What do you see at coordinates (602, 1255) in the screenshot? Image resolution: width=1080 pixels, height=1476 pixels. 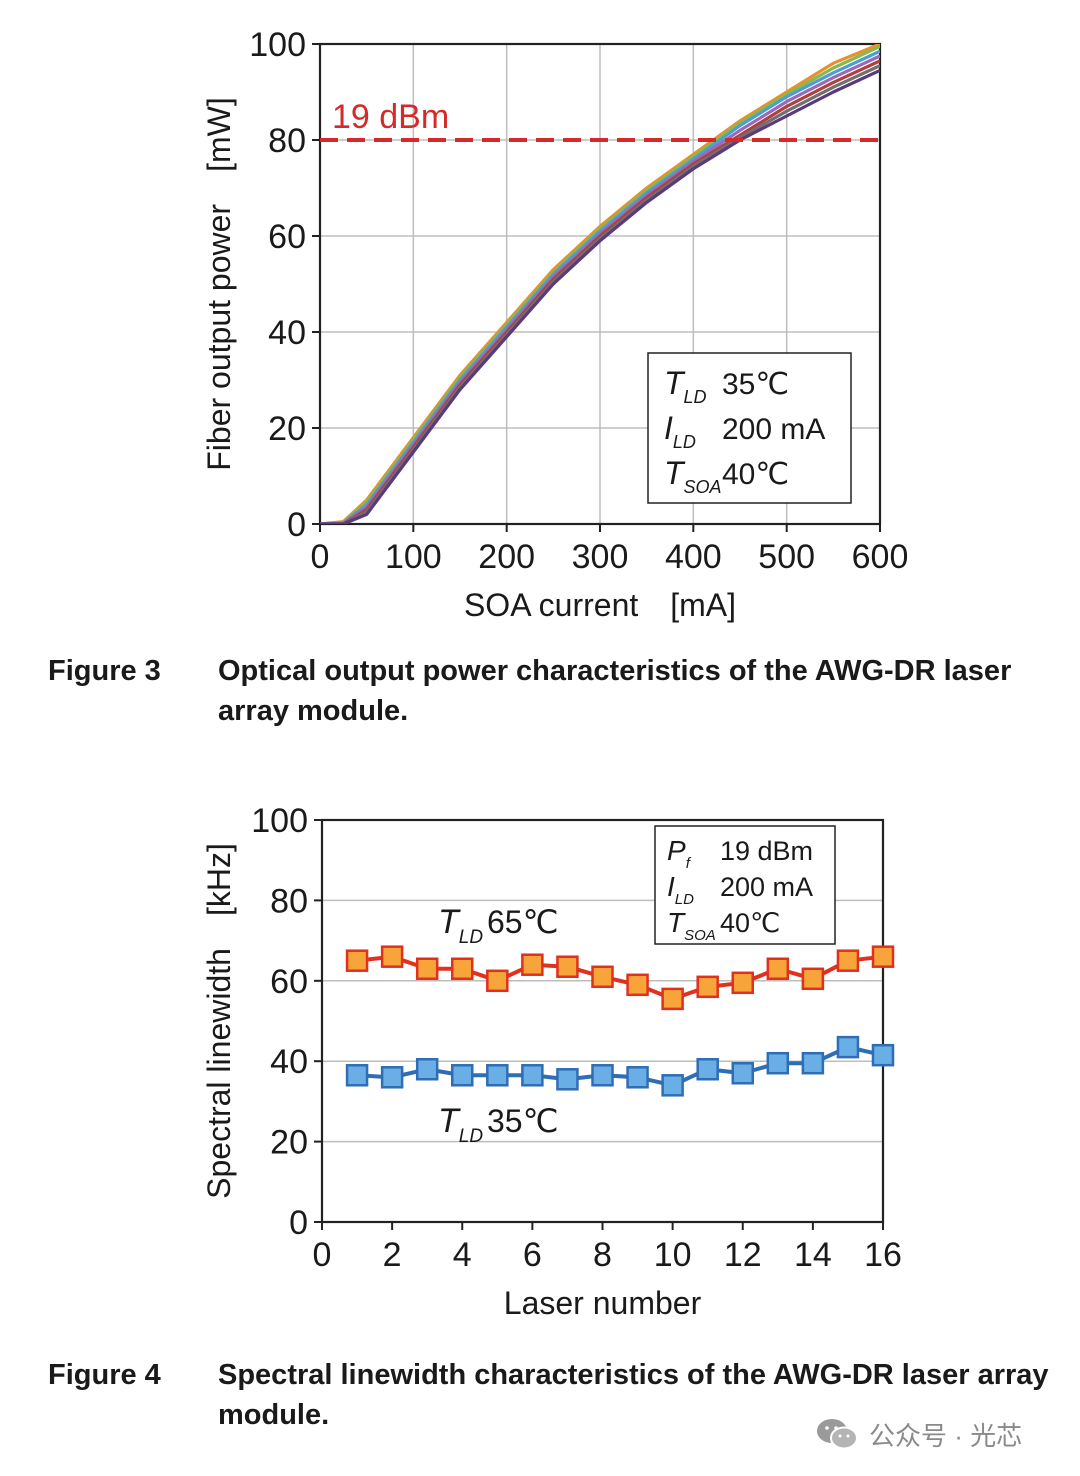 I see `x-tick-label: 8` at bounding box center [602, 1255].